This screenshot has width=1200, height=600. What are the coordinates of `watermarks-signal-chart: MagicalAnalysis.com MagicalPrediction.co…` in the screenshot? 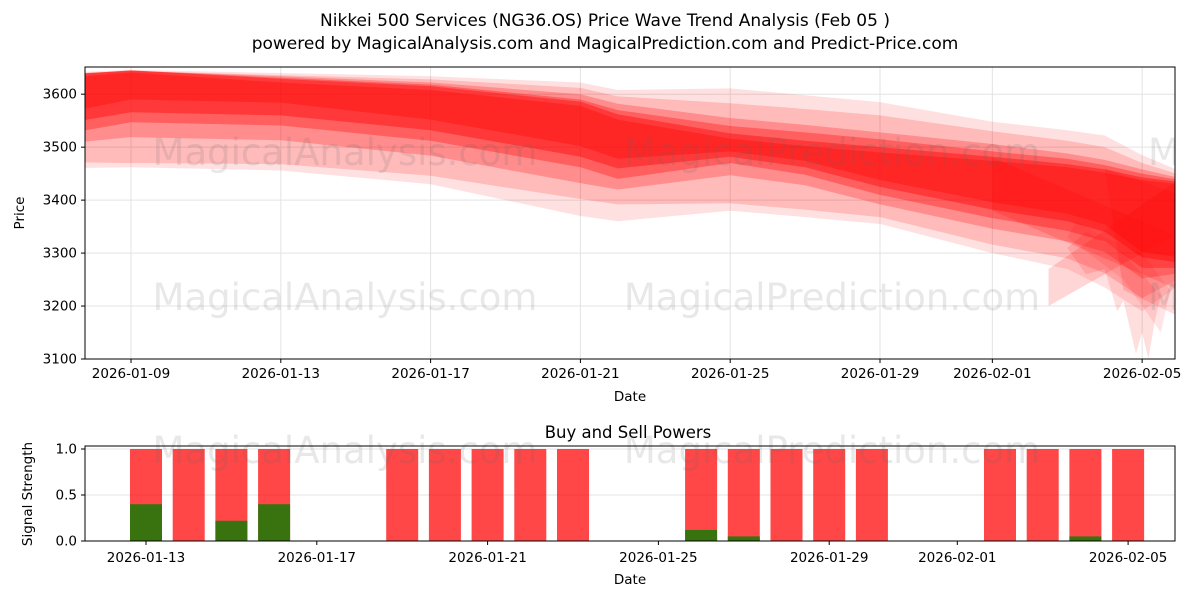 It's located at (597, 450).